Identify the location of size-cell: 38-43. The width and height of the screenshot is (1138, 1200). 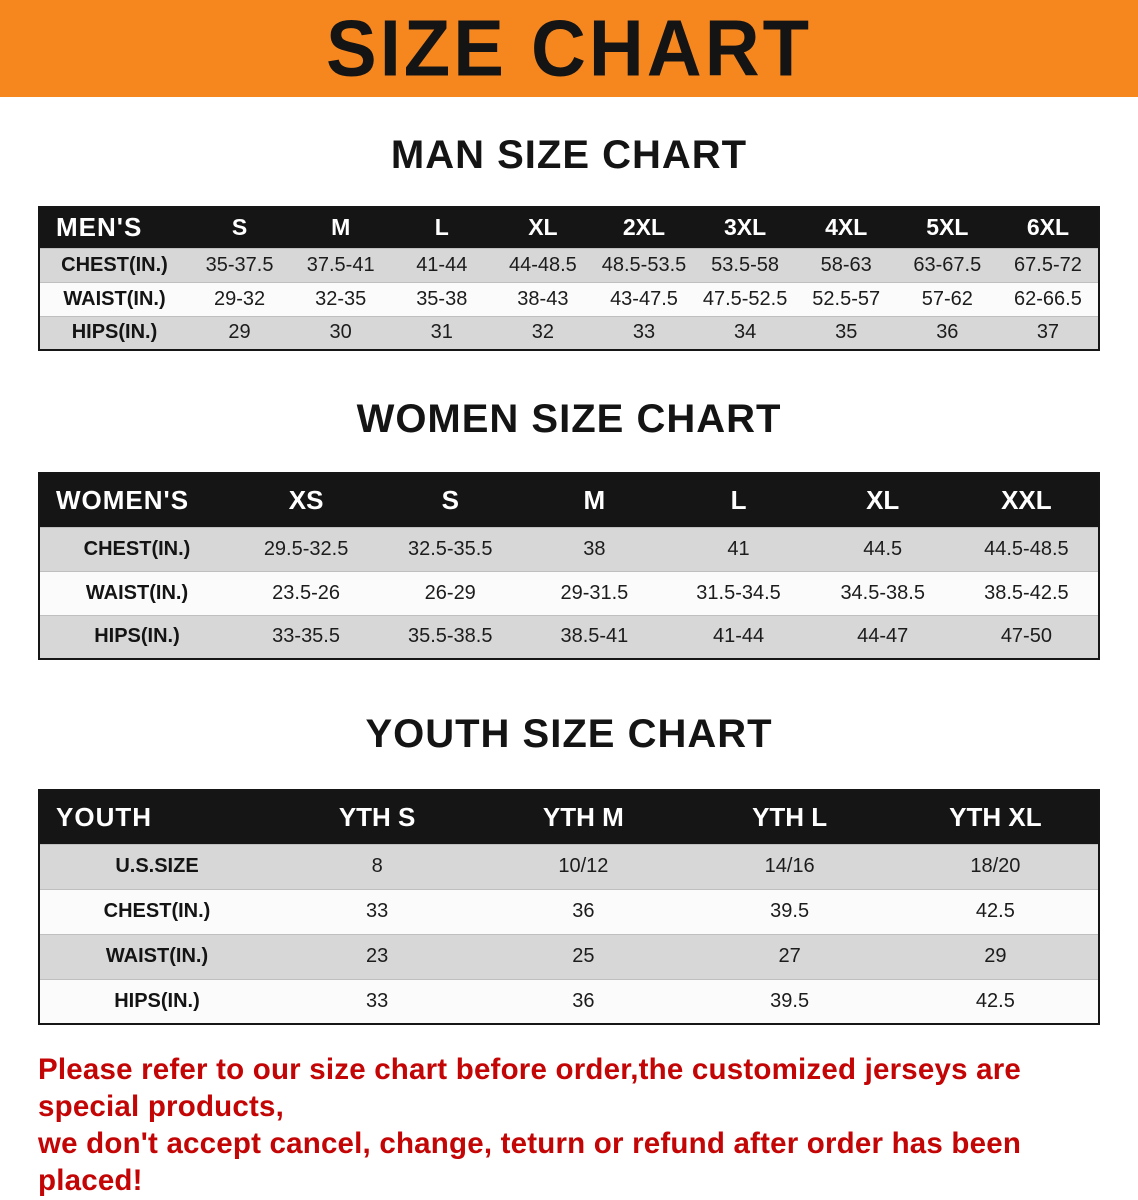
(543, 298).